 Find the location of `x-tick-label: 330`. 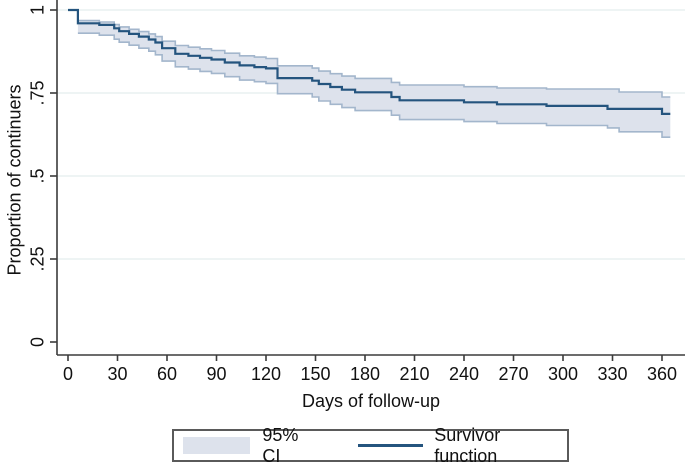

x-tick-label: 330 is located at coordinates (612, 374).